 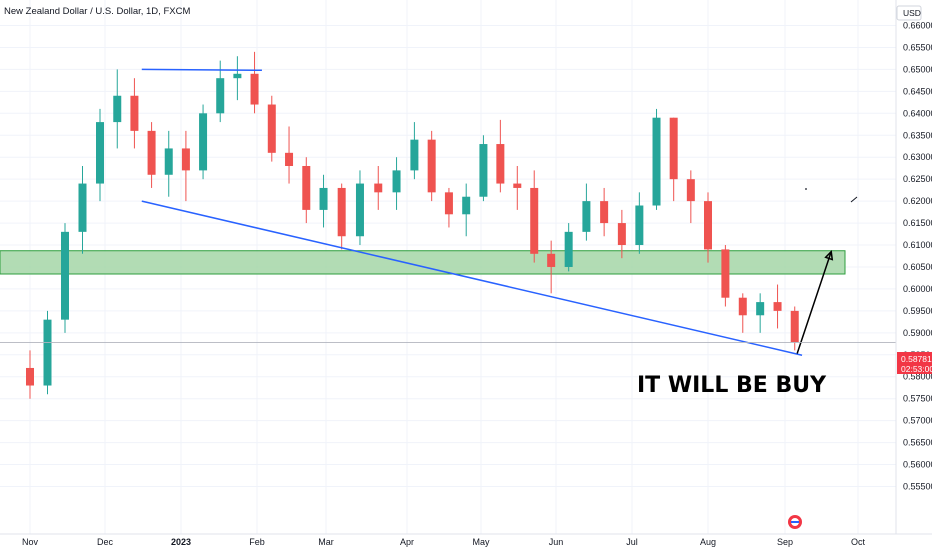 I want to click on buy-annotation: IT WILL BE BUY, so click(x=732, y=385).